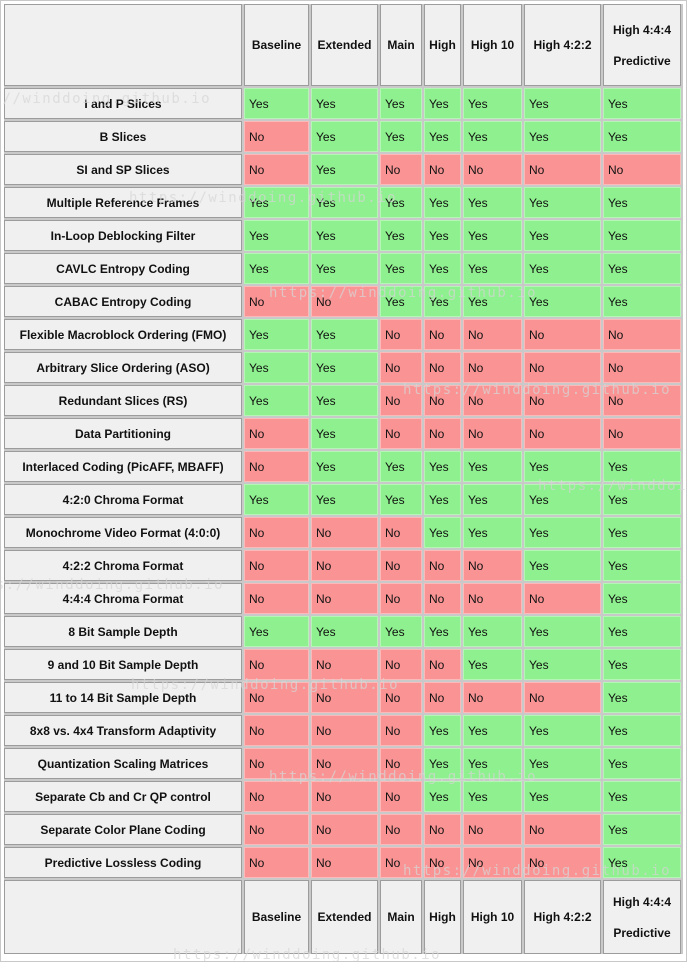 The width and height of the screenshot is (689, 964). Describe the element at coordinates (123, 301) in the screenshot. I see `feature-label: CABAC Entropy Coding` at that location.